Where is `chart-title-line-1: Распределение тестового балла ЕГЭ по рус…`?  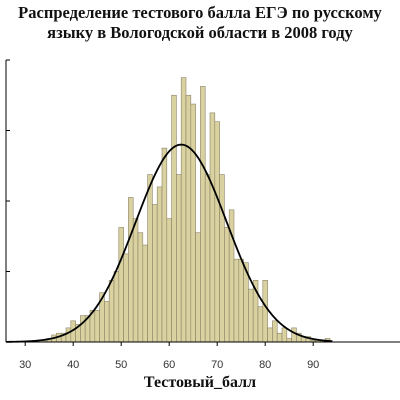
chart-title-line-1: Распределение тестового балла ЕГЭ по рус… is located at coordinates (200, 12).